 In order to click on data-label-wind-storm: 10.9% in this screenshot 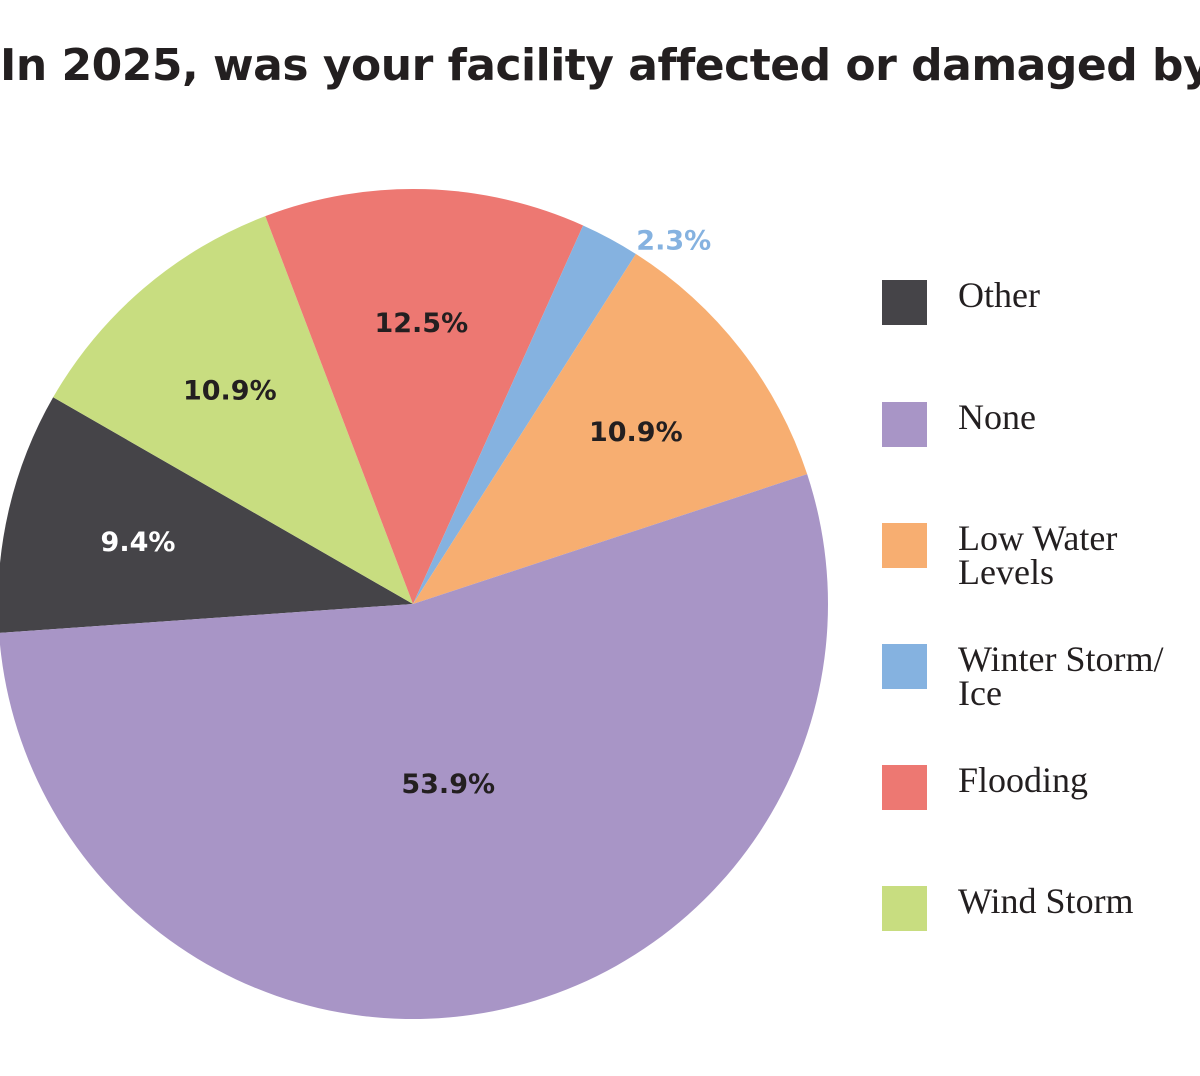, I will do `click(230, 390)`.